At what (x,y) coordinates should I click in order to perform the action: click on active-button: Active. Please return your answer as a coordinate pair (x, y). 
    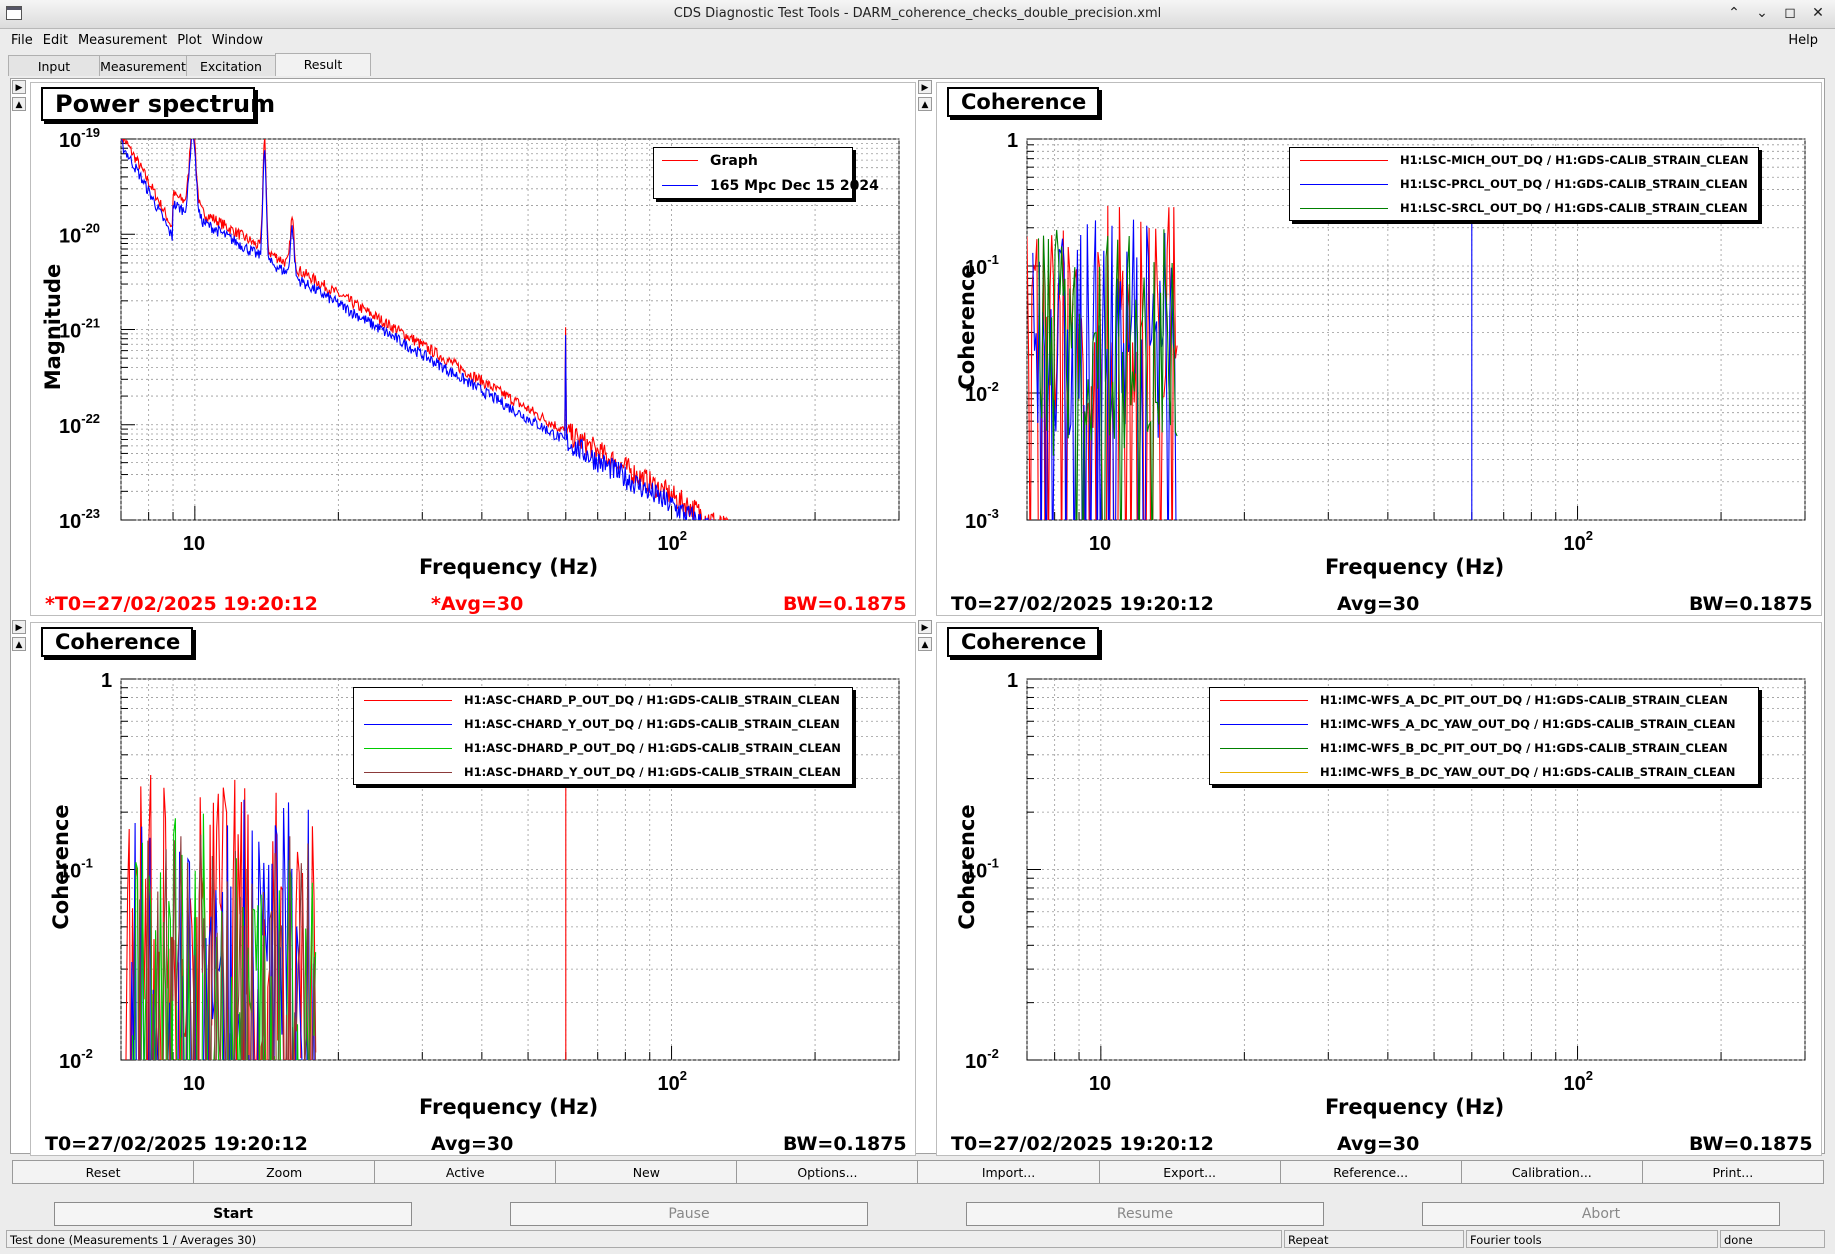
    Looking at the image, I should click on (465, 1172).